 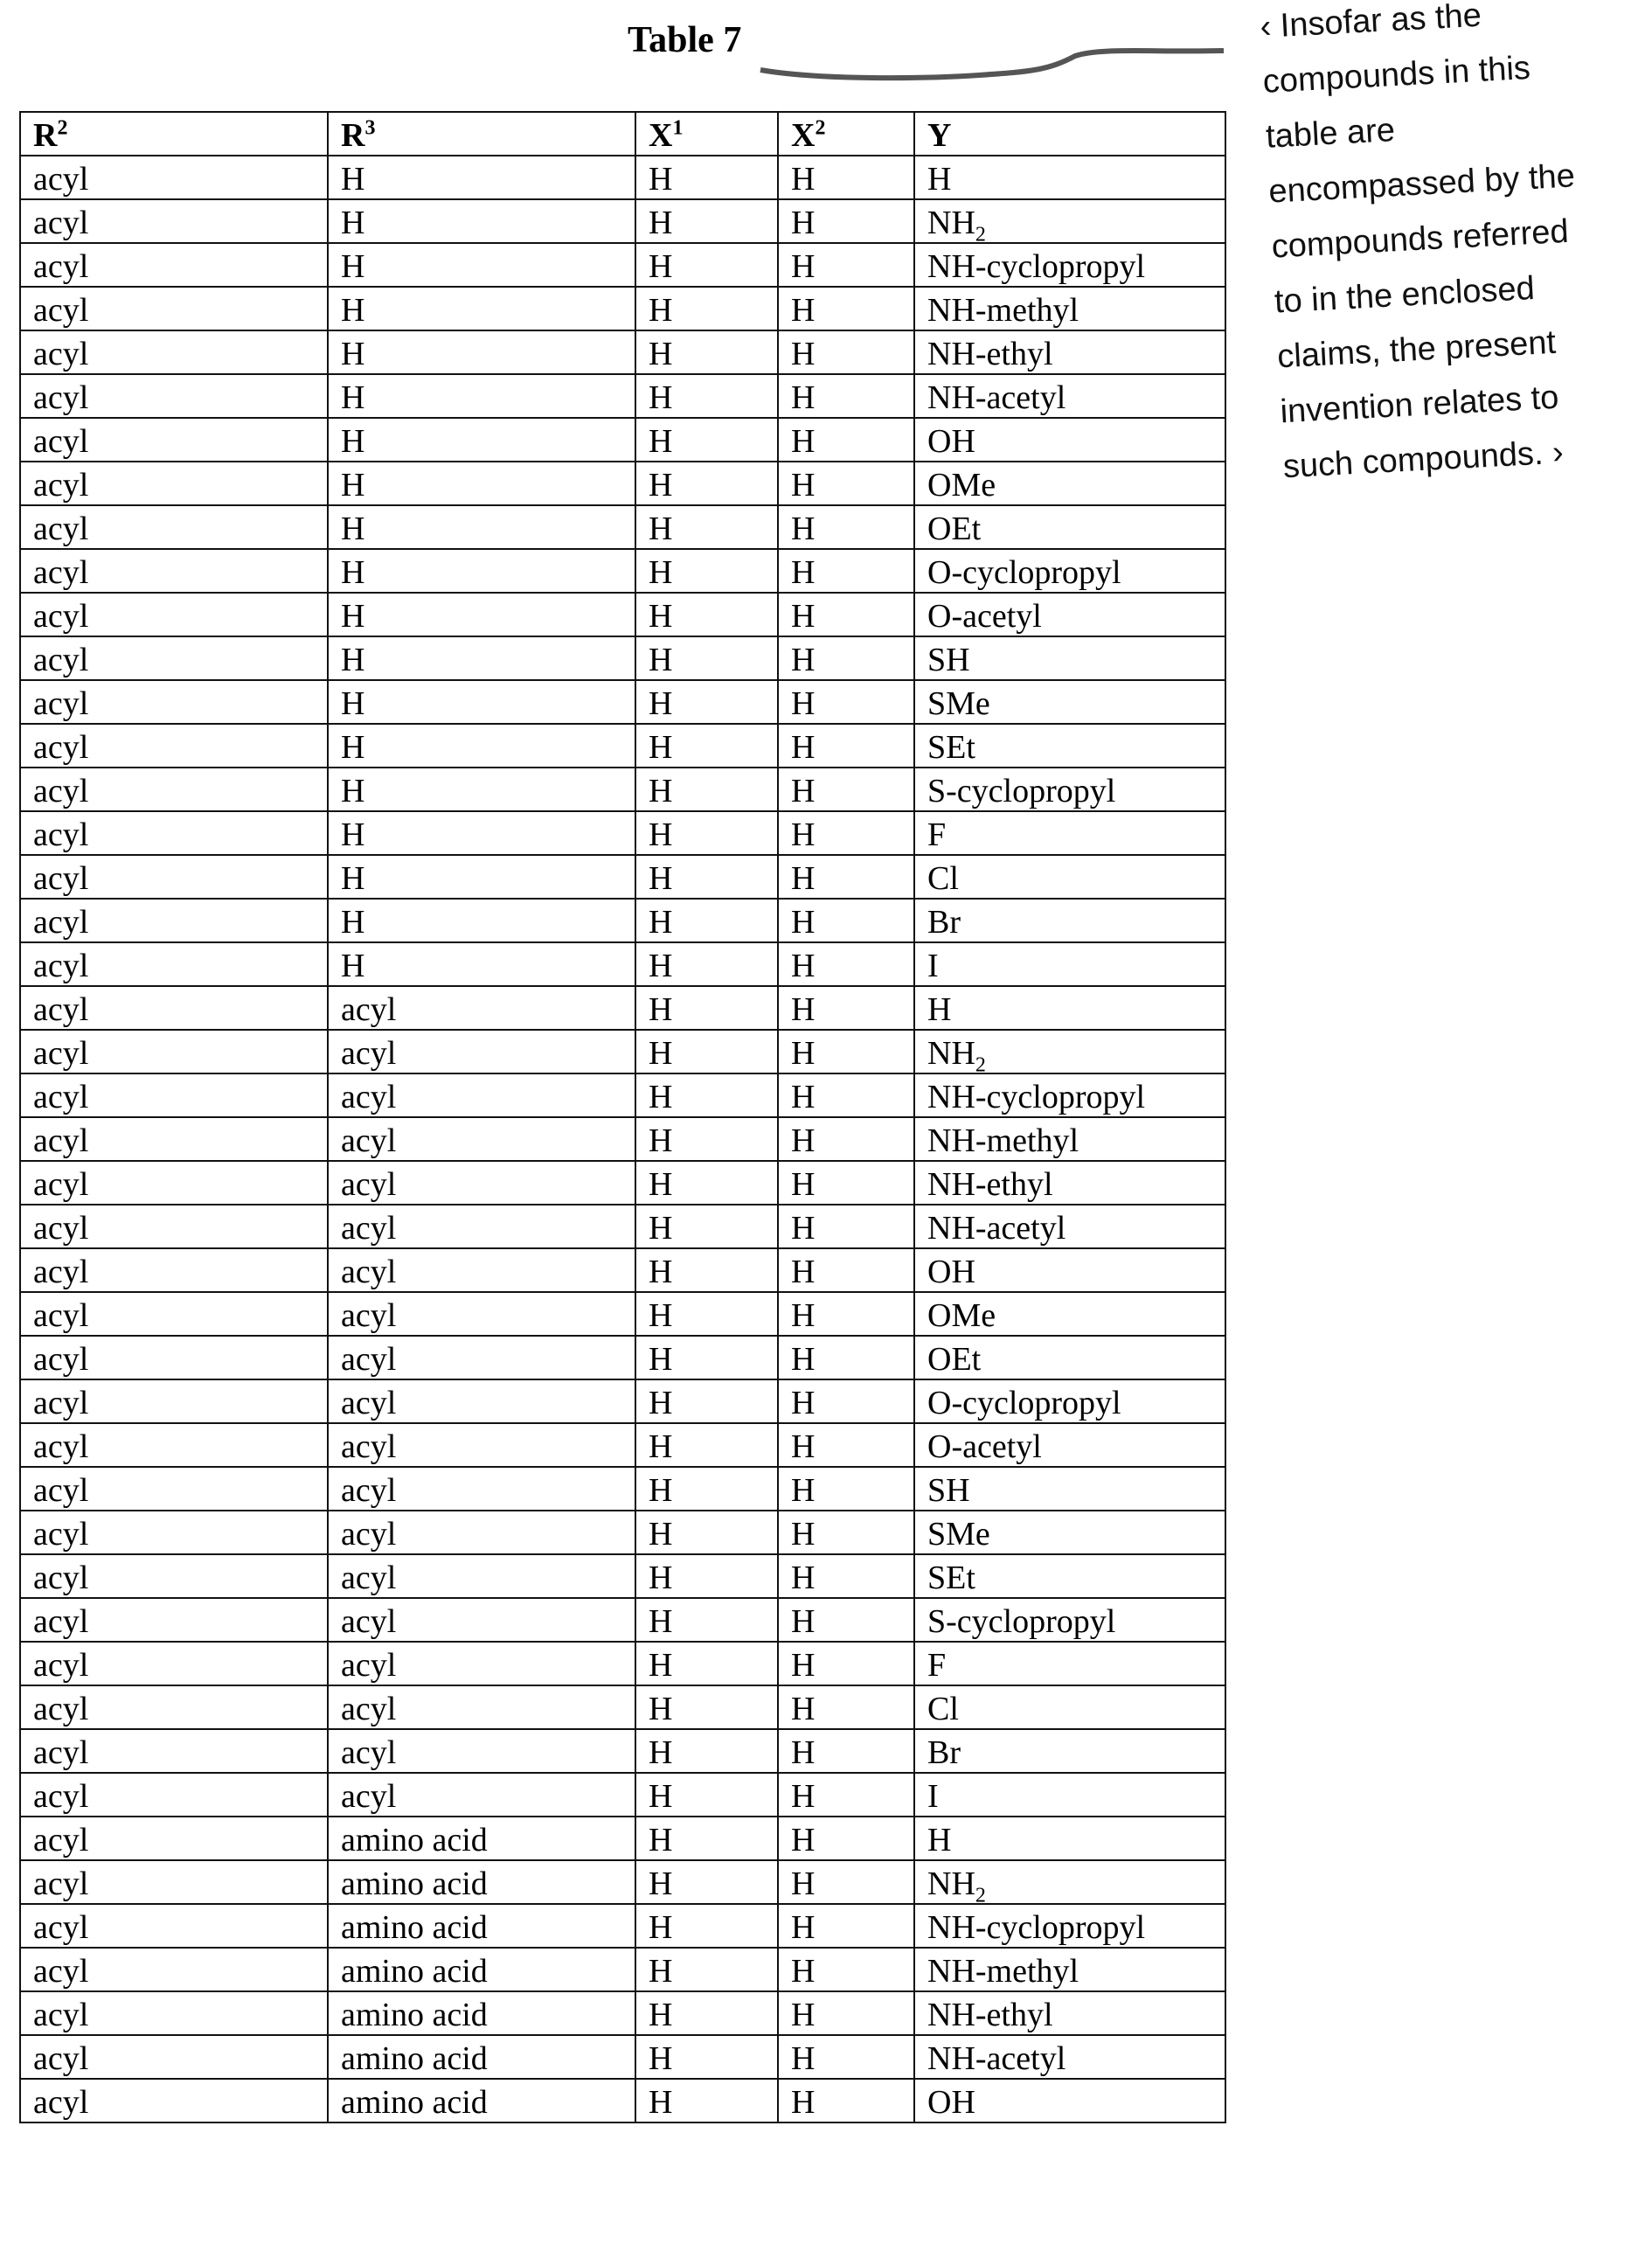 What do you see at coordinates (622, 1095) in the screenshot?
I see `table-row: acylacylHHNH-cyclopropyl` at bounding box center [622, 1095].